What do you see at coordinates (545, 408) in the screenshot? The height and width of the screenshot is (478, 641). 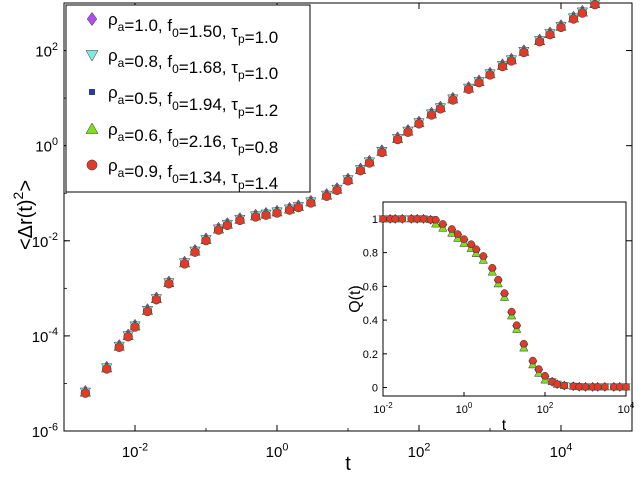 I see `inset-x-tick-label: 10²` at bounding box center [545, 408].